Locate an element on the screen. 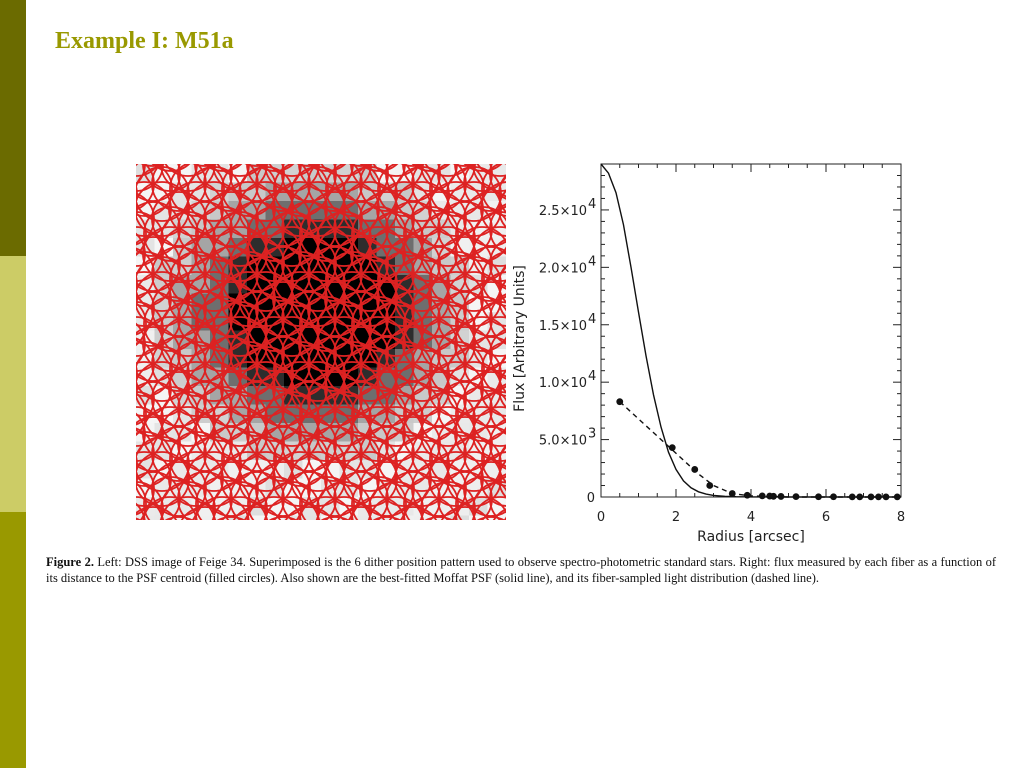  y-tick-label: 2.0×10 is located at coordinates (563, 268).